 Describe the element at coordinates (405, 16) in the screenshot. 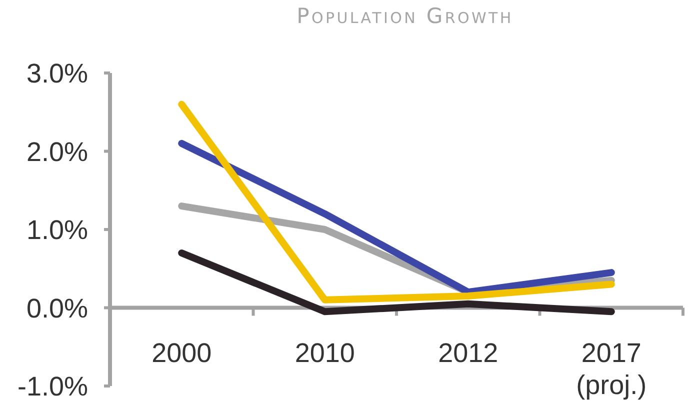

I see `chart-title: Population Growth` at that location.